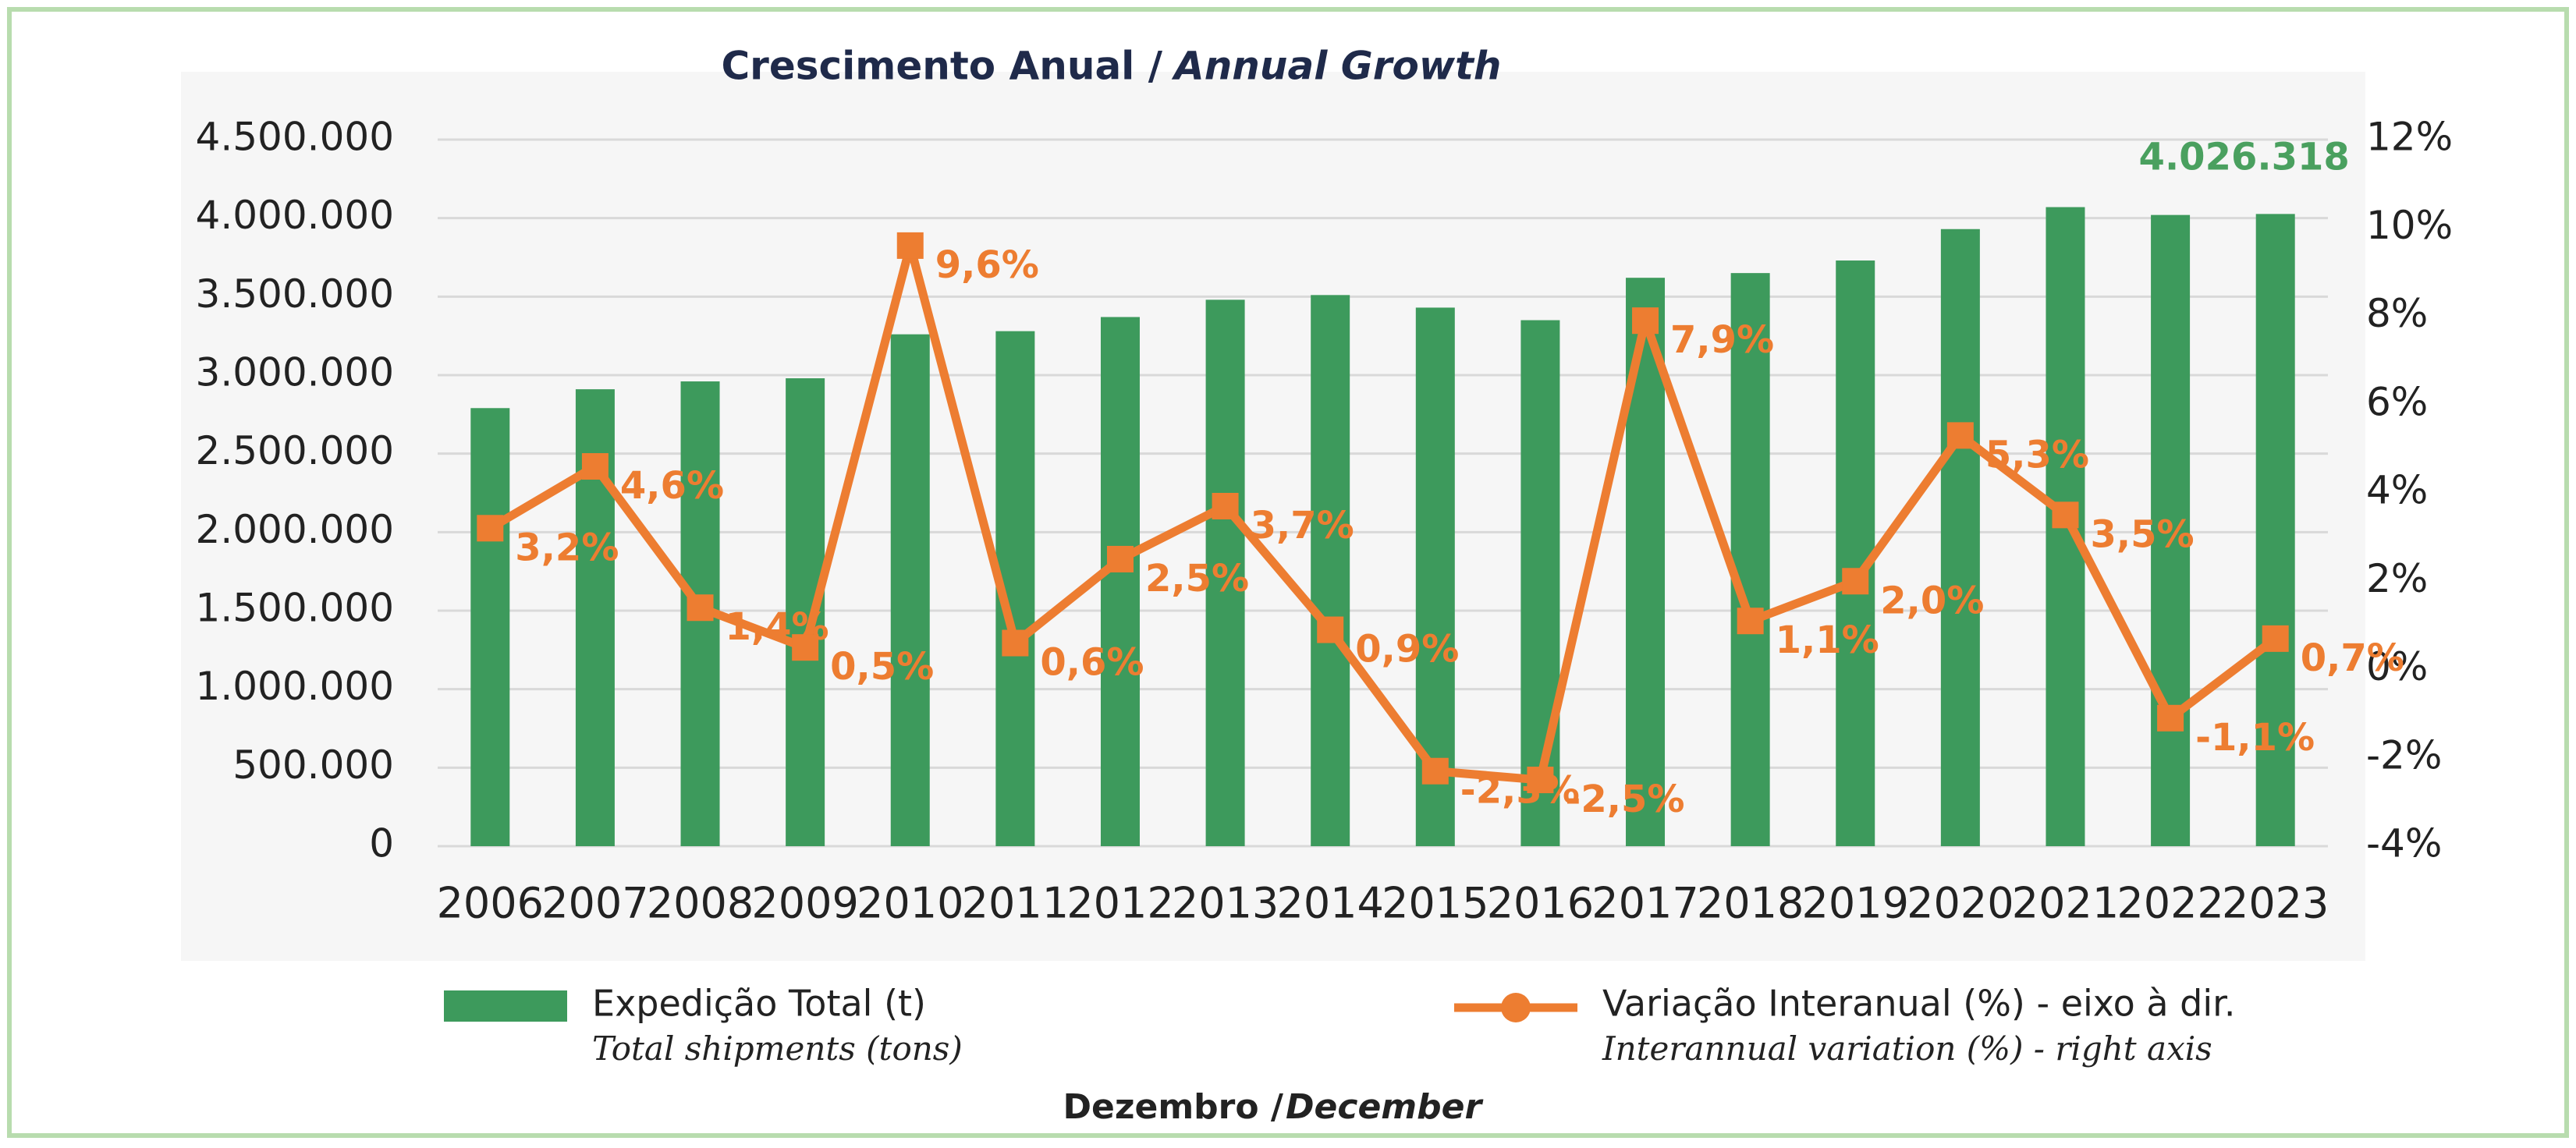 This screenshot has height=1148, width=2576. What do you see at coordinates (295, 137) in the screenshot?
I see `y-tick-label: 4.500.000` at bounding box center [295, 137].